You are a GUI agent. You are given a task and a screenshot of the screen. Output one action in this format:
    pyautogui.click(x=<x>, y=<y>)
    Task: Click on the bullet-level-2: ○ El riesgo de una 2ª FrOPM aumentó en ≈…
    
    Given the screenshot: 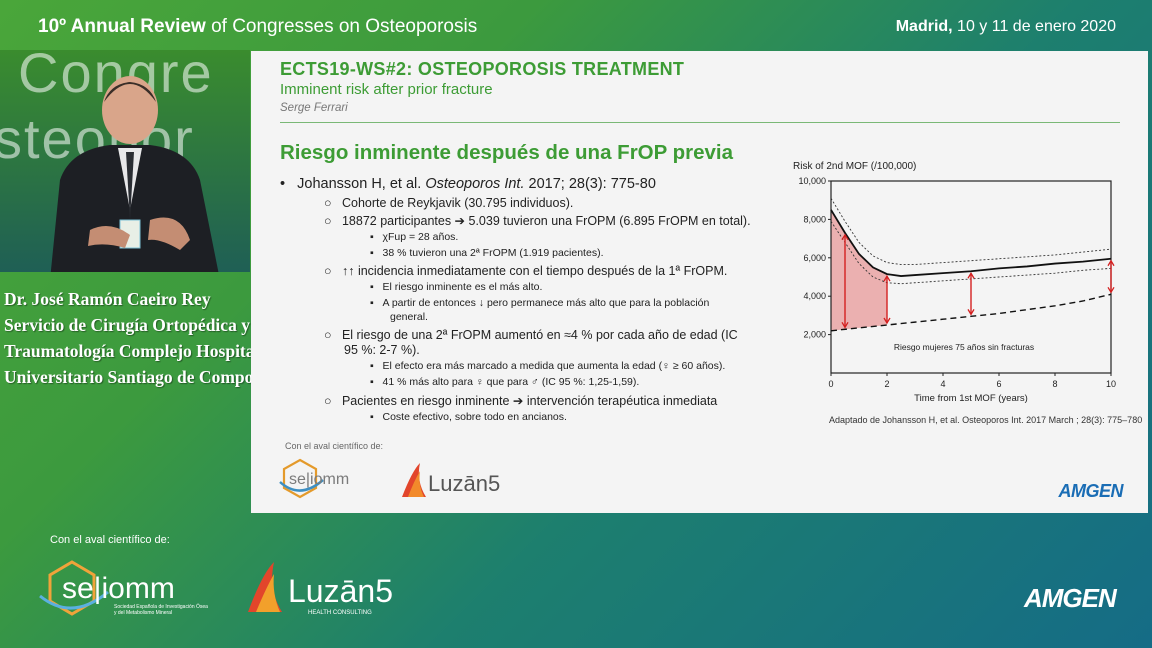 What is the action you would take?
    pyautogui.click(x=531, y=335)
    